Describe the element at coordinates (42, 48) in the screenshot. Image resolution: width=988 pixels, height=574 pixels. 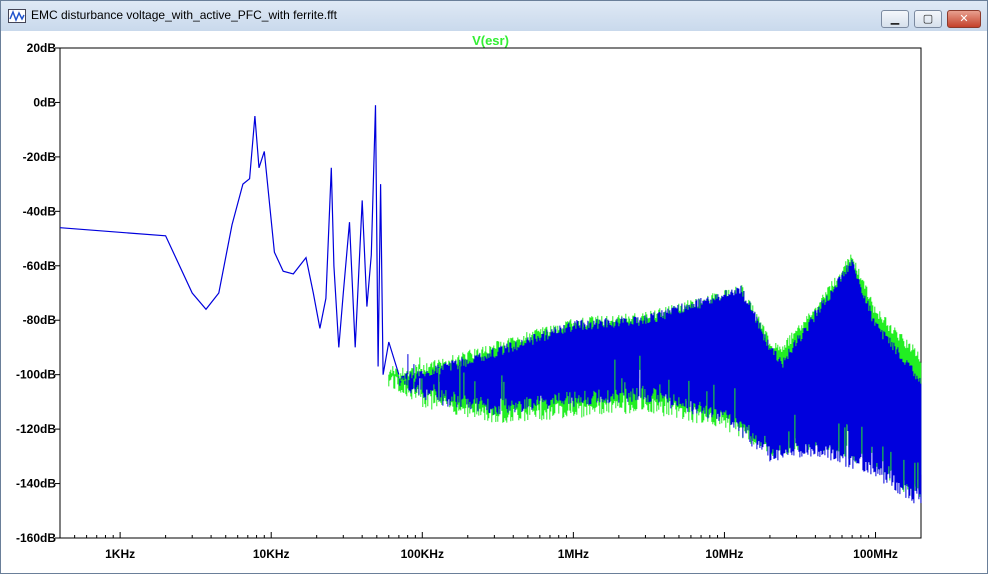
I see `y-tick-label: 20dB` at that location.